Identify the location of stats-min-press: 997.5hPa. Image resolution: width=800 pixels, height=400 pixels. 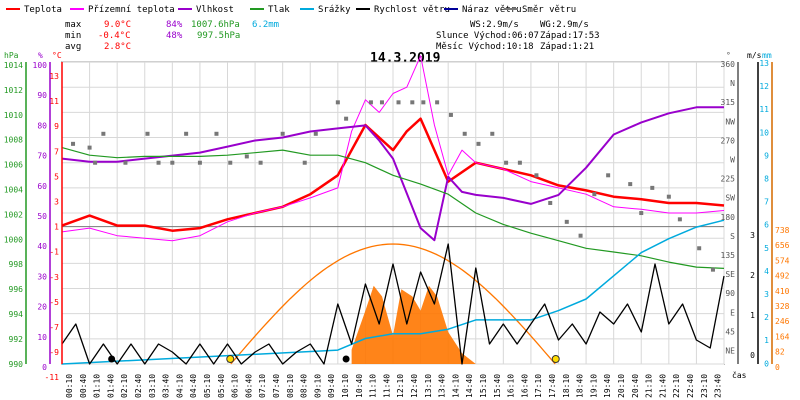
(218, 36).